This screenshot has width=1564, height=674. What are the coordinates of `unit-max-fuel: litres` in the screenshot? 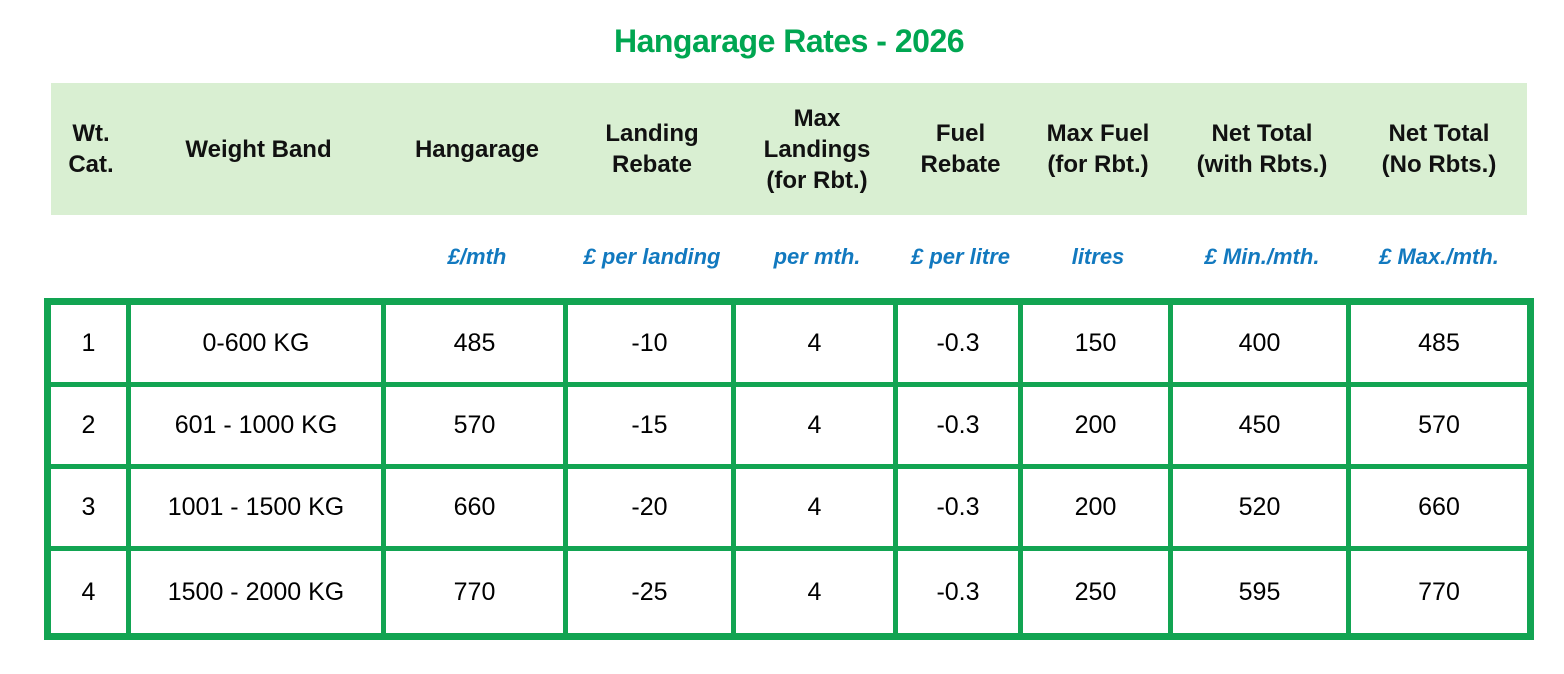 It's located at (1098, 256).